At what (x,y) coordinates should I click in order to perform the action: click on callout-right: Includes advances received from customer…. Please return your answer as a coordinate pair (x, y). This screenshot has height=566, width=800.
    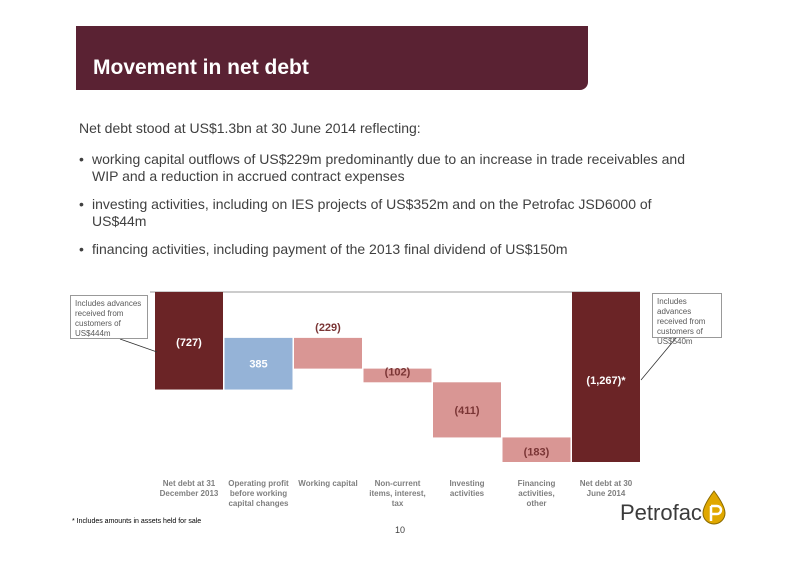
    Looking at the image, I should click on (687, 319).